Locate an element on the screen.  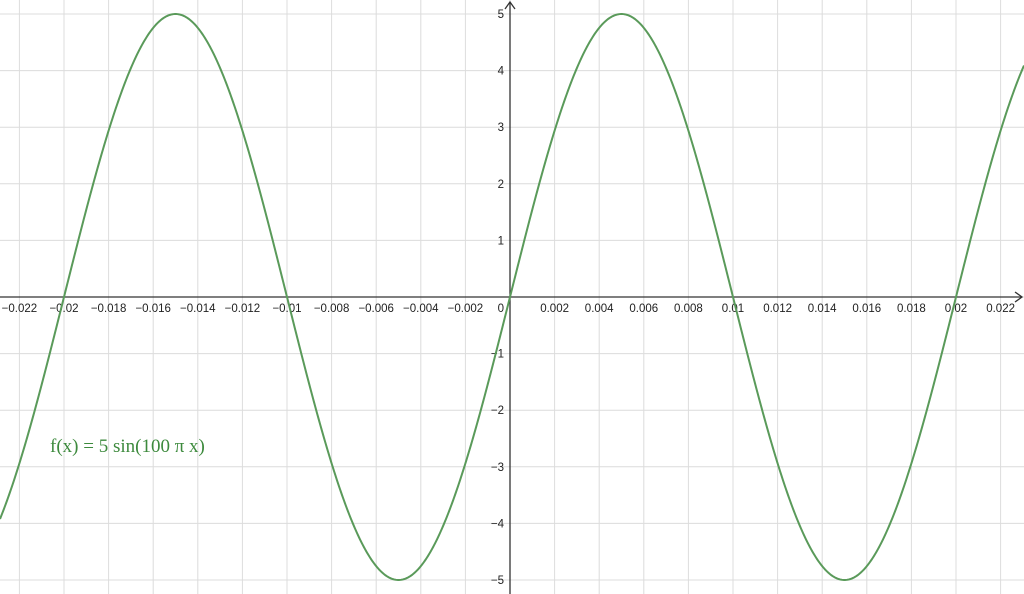
x-tick-label: −0.002 is located at coordinates (466, 309).